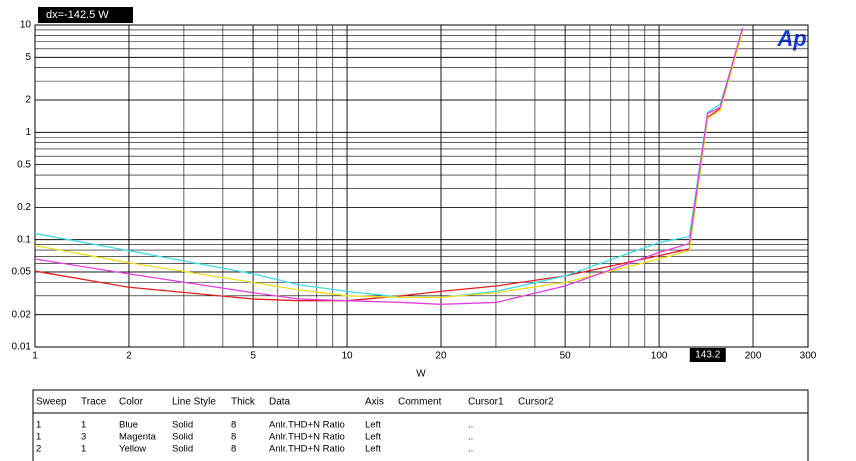 Image resolution: width=856 pixels, height=461 pixels. Describe the element at coordinates (35, 356) in the screenshot. I see `x-tick-label: 1` at that location.